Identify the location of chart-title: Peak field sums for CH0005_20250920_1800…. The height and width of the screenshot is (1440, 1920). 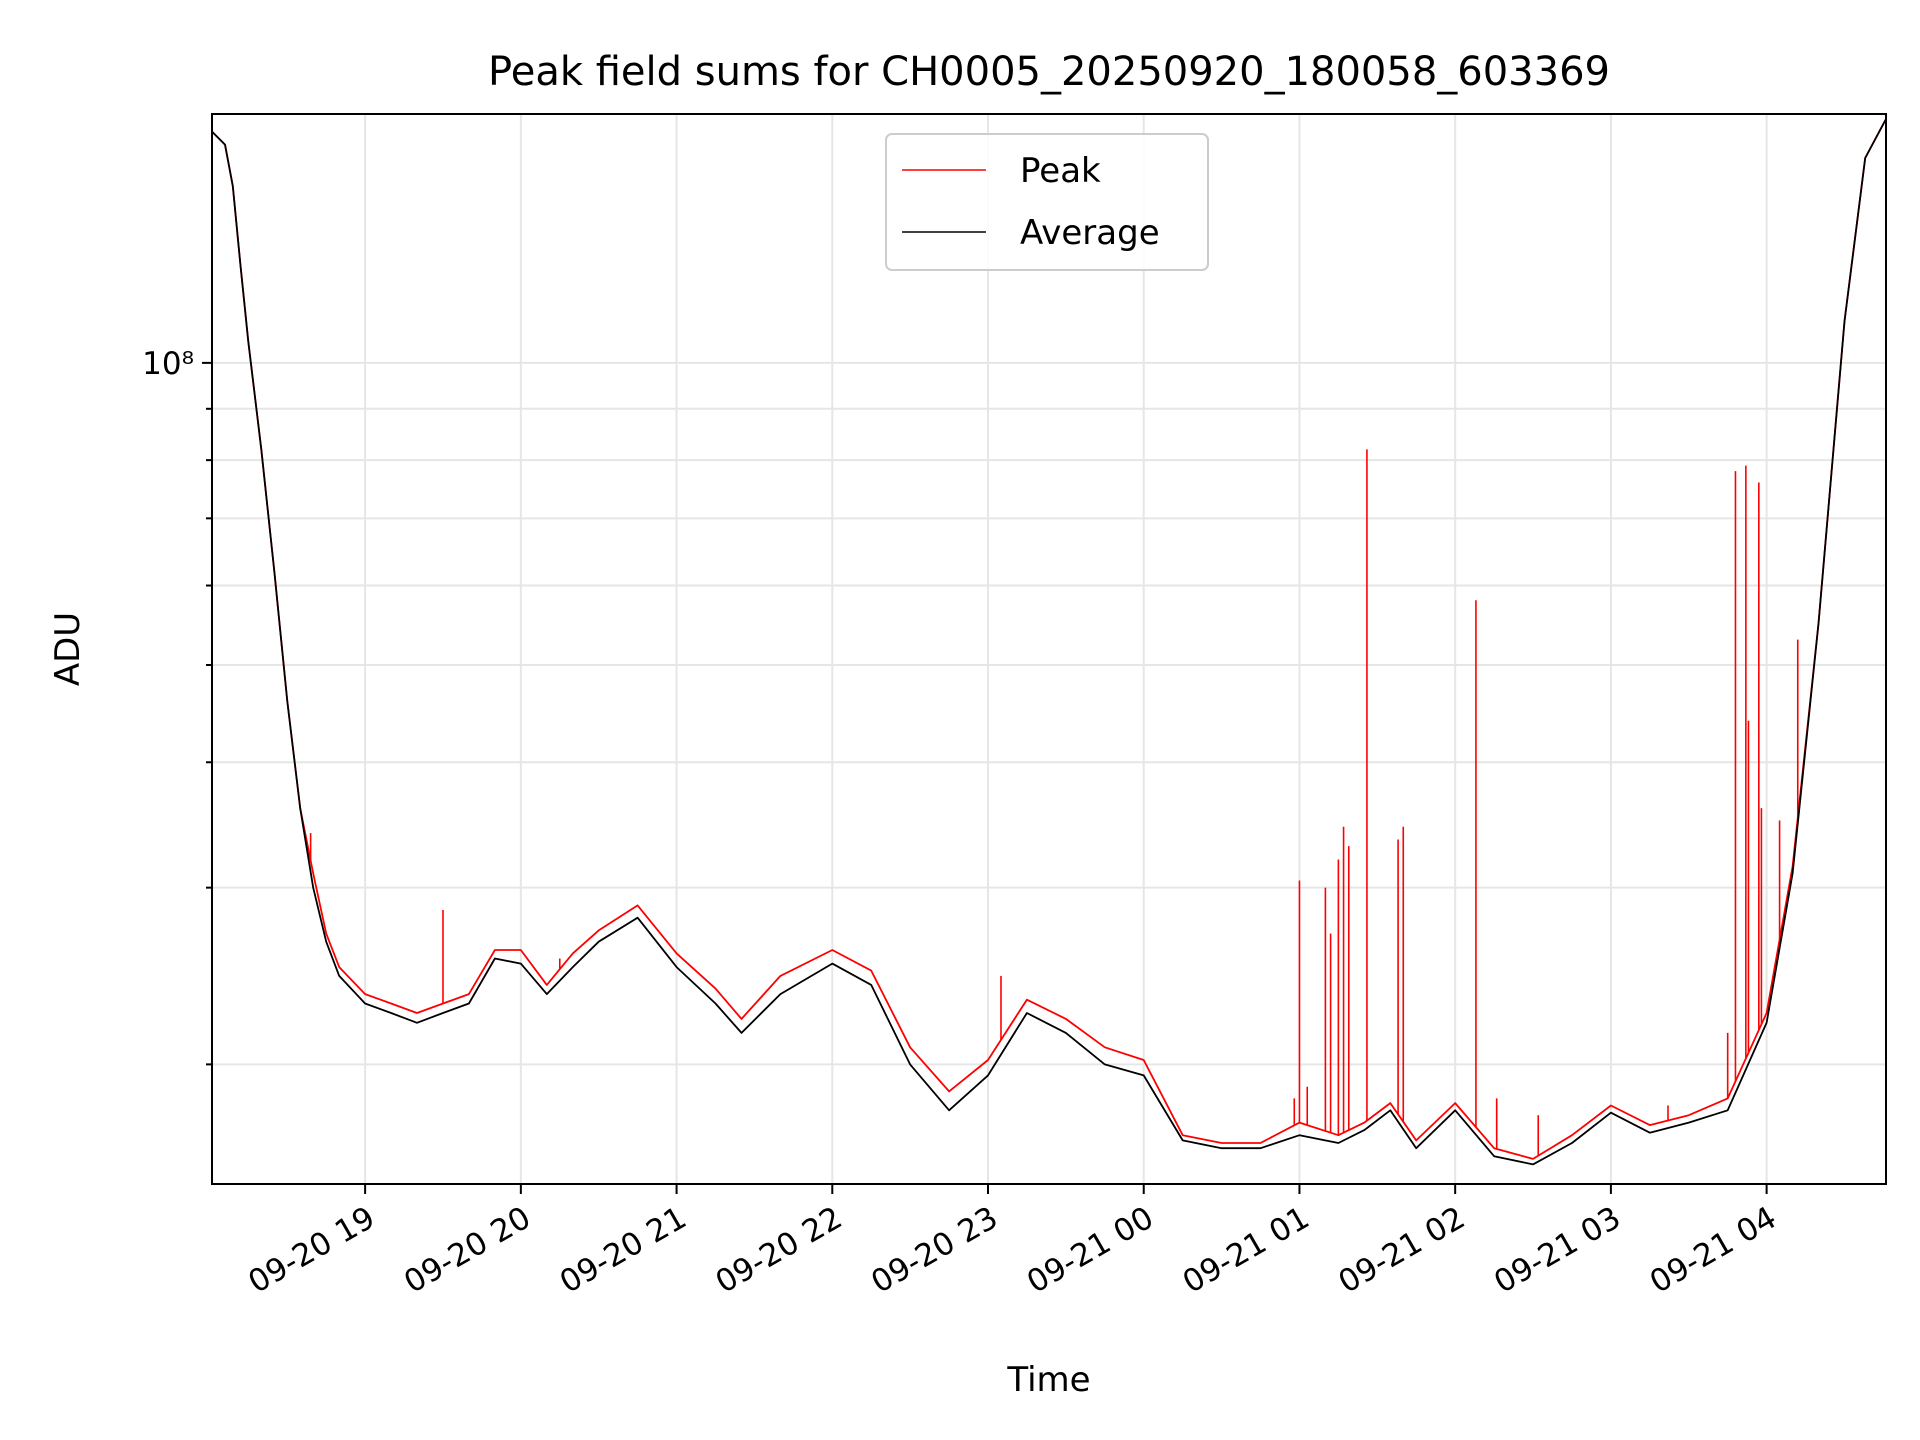
(1049, 72).